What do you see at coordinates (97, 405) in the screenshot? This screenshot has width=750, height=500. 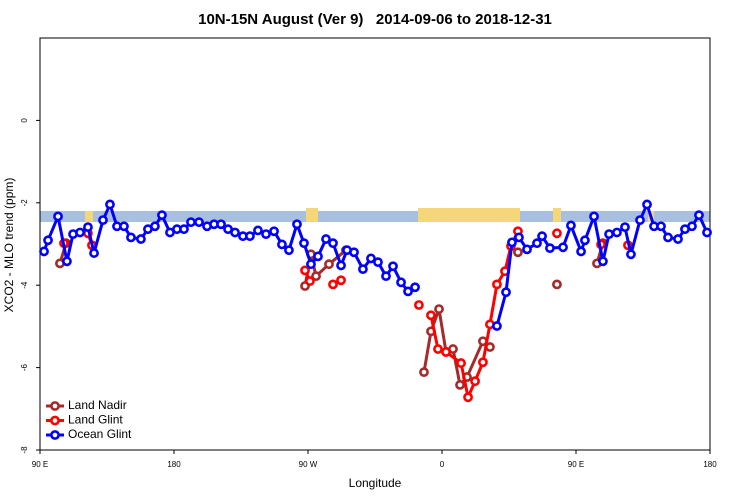 I see `legend-label: Land Nadir` at bounding box center [97, 405].